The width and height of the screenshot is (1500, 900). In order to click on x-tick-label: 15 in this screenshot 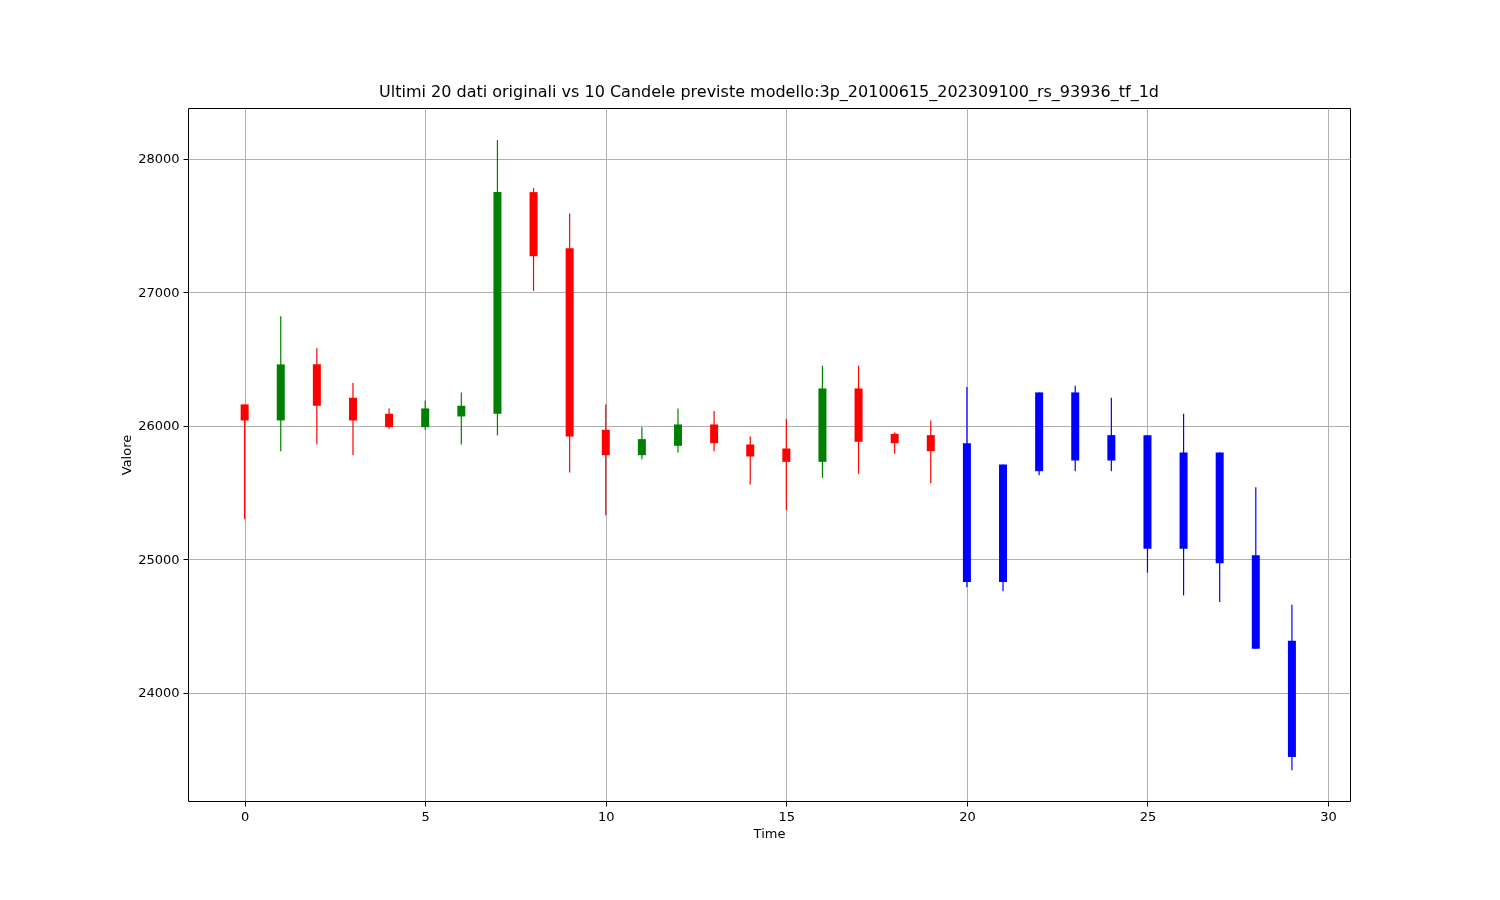, I will do `click(787, 816)`.